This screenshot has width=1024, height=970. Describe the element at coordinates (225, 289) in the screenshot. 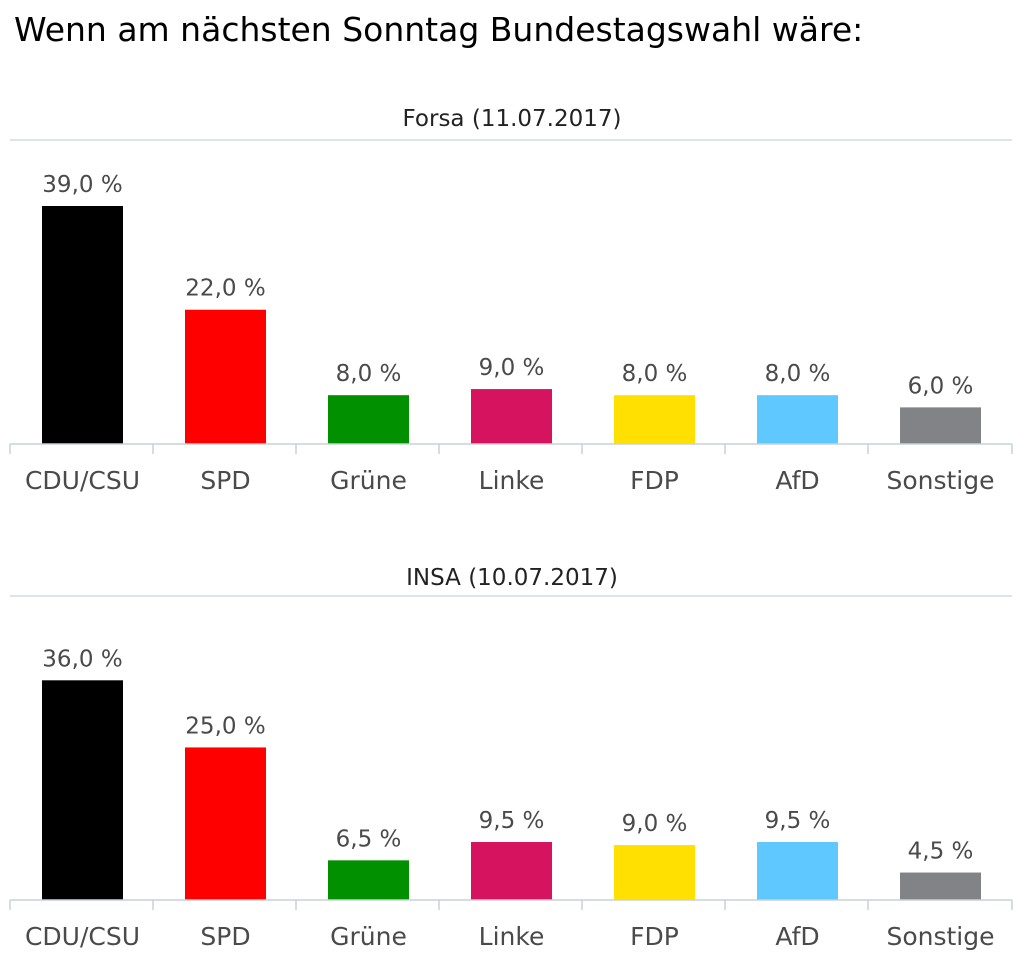

I see `data-label: 22,0 %` at that location.